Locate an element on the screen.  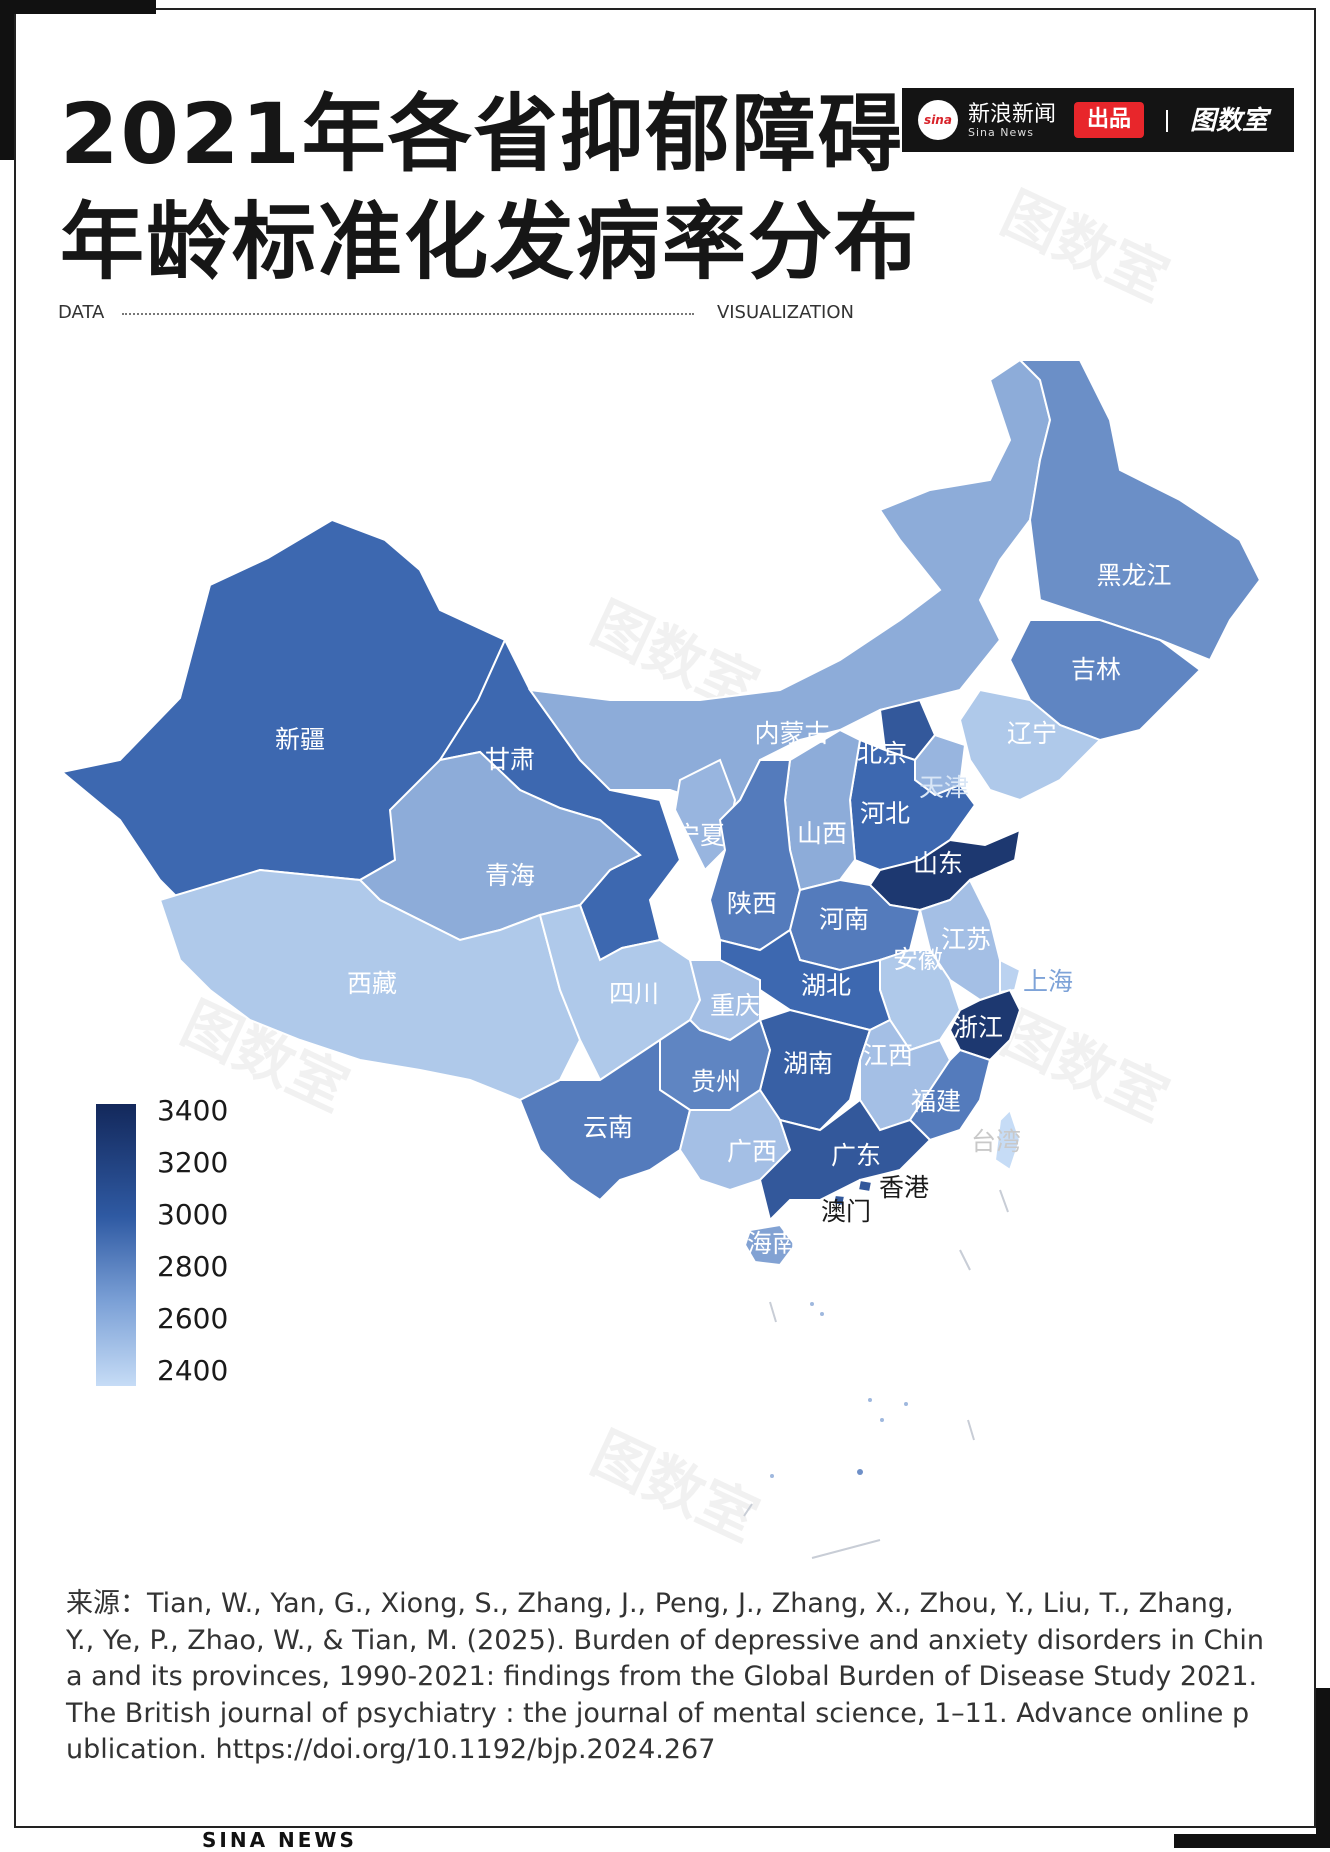
province-label: 西藏 is located at coordinates (372, 983).